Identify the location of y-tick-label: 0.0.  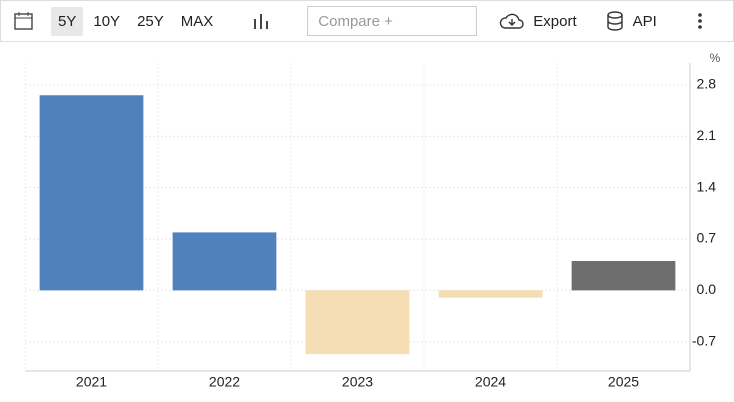
(707, 289).